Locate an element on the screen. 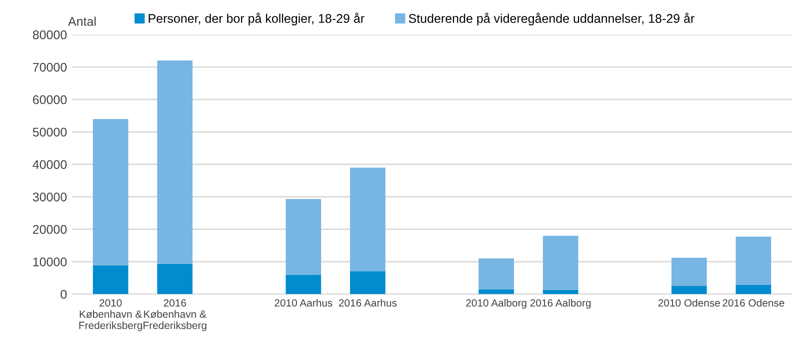 This screenshot has width=800, height=346. x-tick-label: 2016 Aarhus is located at coordinates (367, 302).